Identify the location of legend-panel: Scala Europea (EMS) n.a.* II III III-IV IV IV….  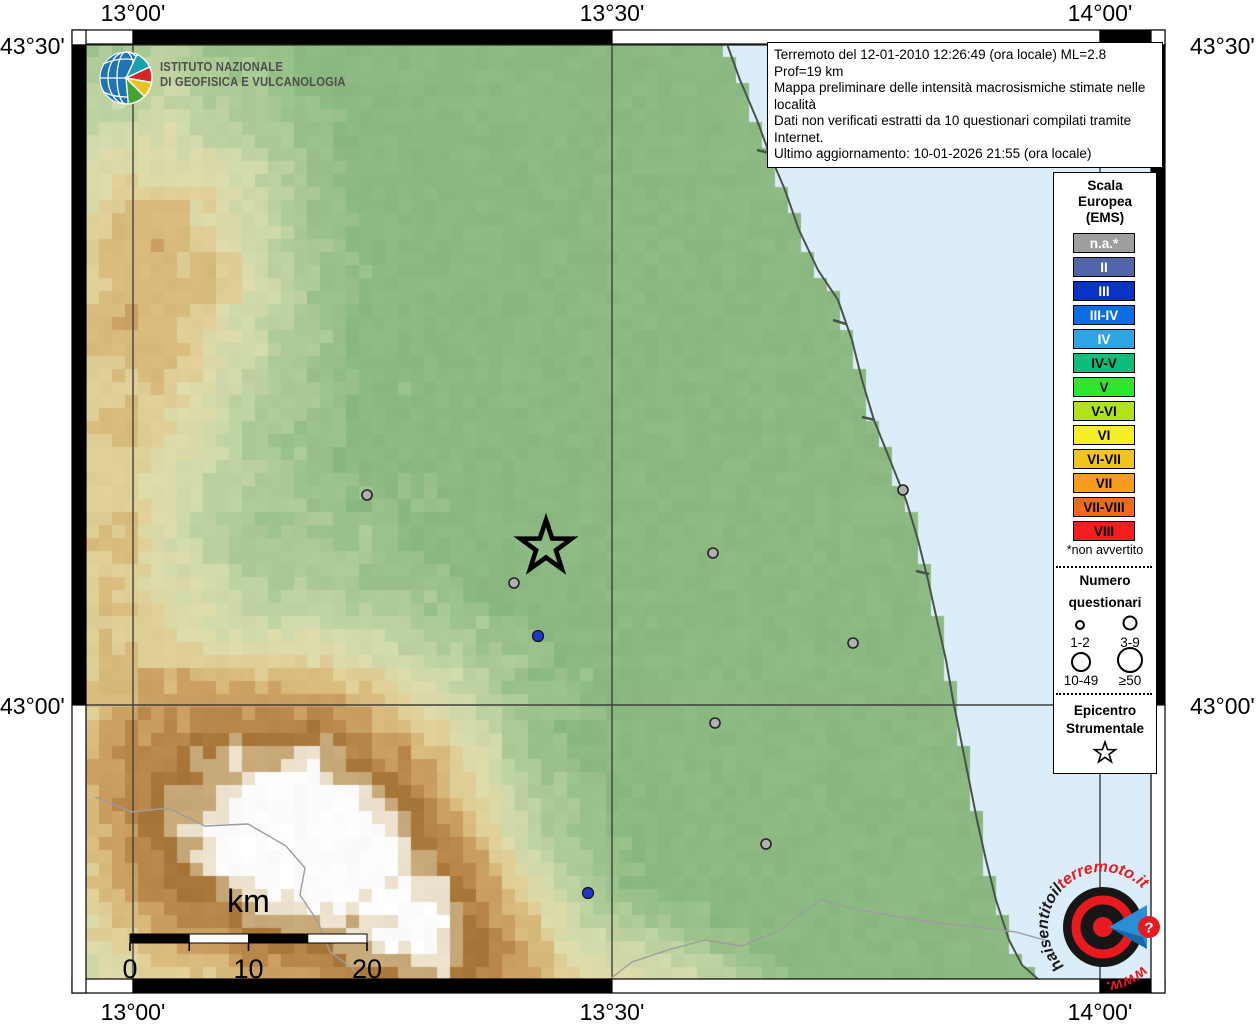
(1105, 473).